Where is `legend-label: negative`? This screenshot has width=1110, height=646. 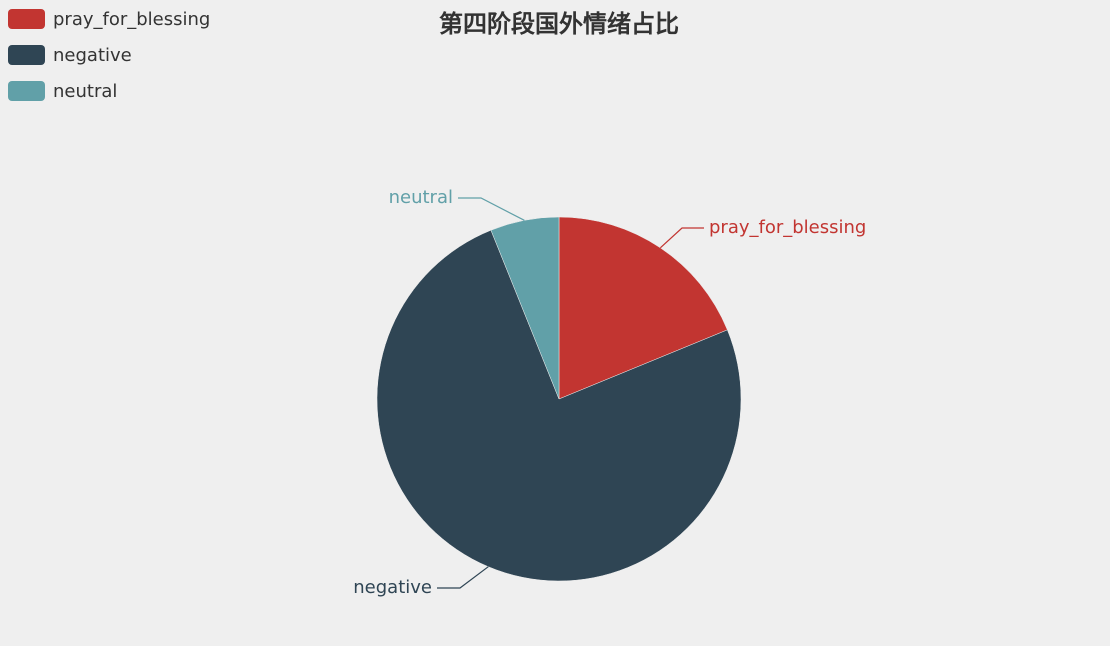
legend-label: negative is located at coordinates (92, 55).